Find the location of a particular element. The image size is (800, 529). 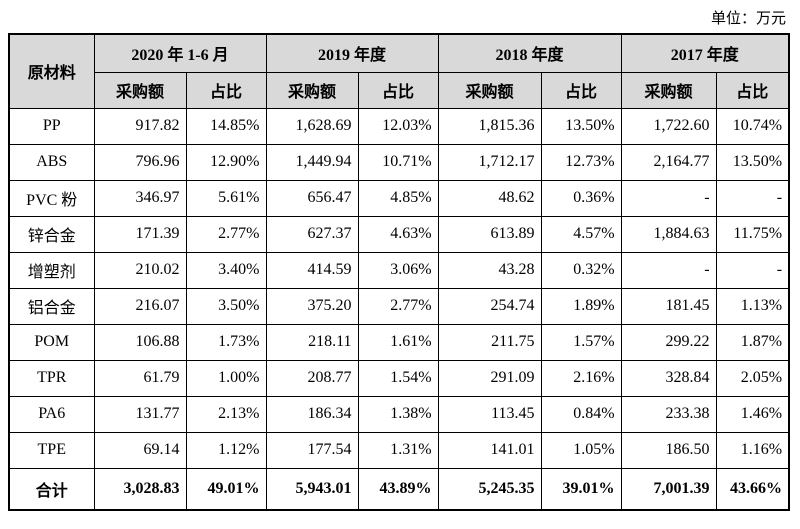

cell-value: 4.85% is located at coordinates (398, 198).